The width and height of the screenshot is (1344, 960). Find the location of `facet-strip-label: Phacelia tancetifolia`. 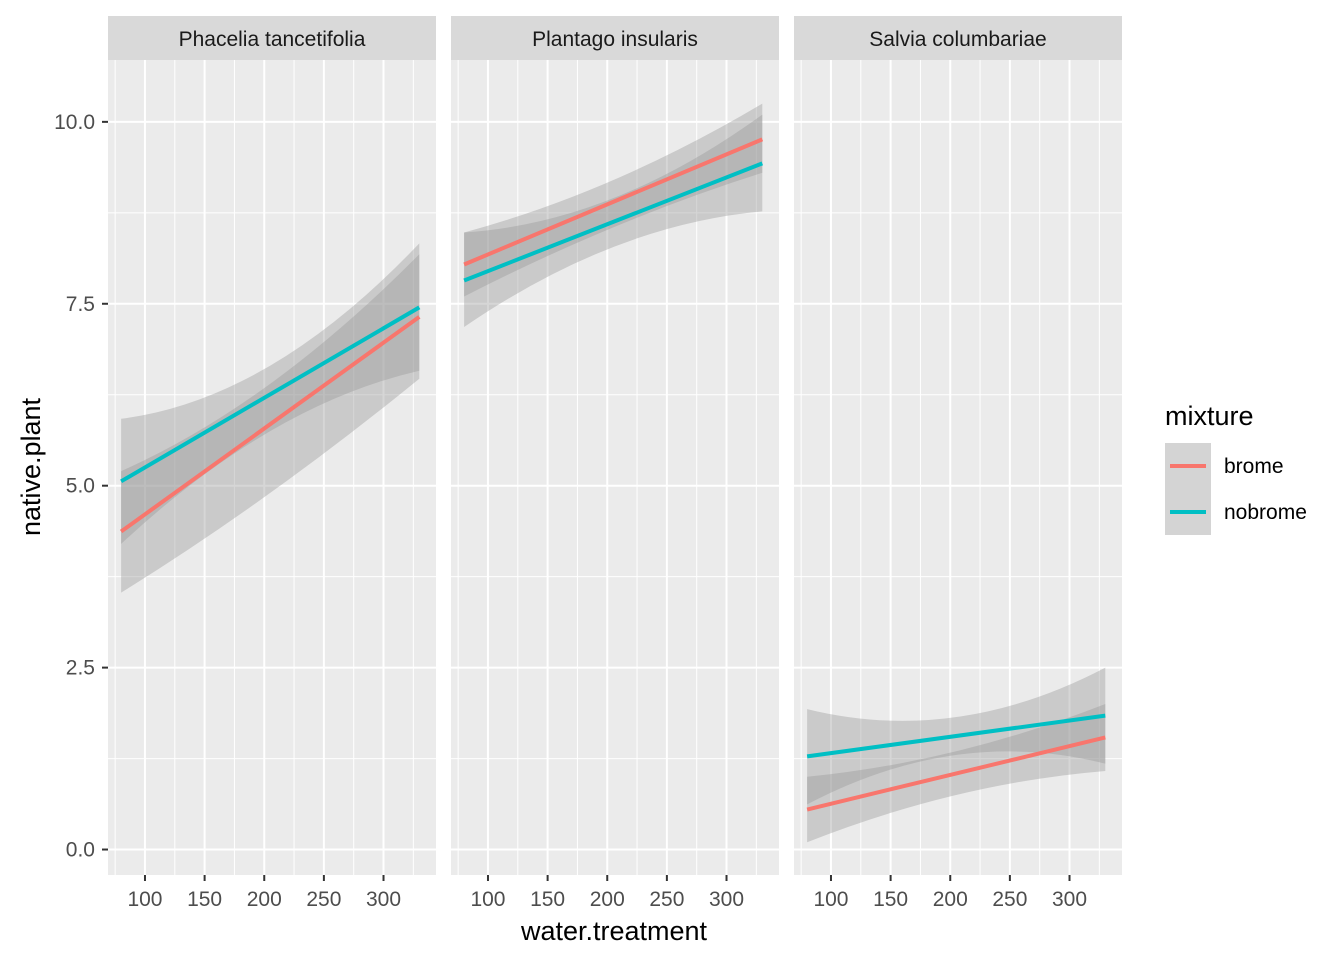

facet-strip-label: Phacelia tancetifolia is located at coordinates (272, 39).